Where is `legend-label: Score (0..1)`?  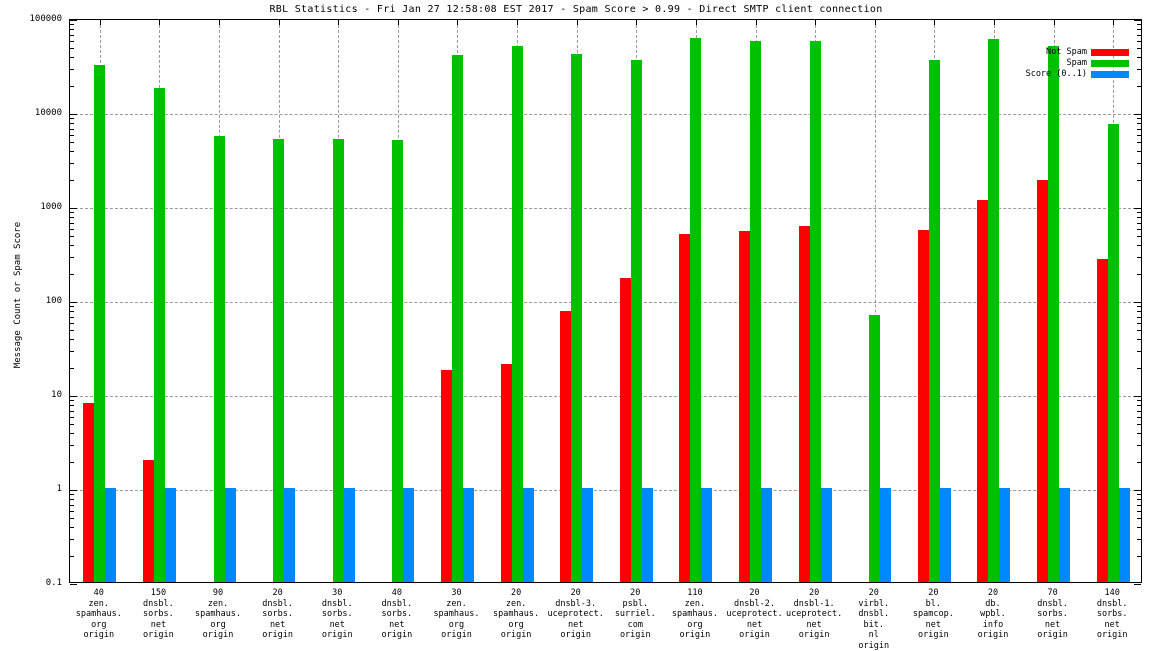
legend-label: Score (0..1) is located at coordinates (1056, 74).